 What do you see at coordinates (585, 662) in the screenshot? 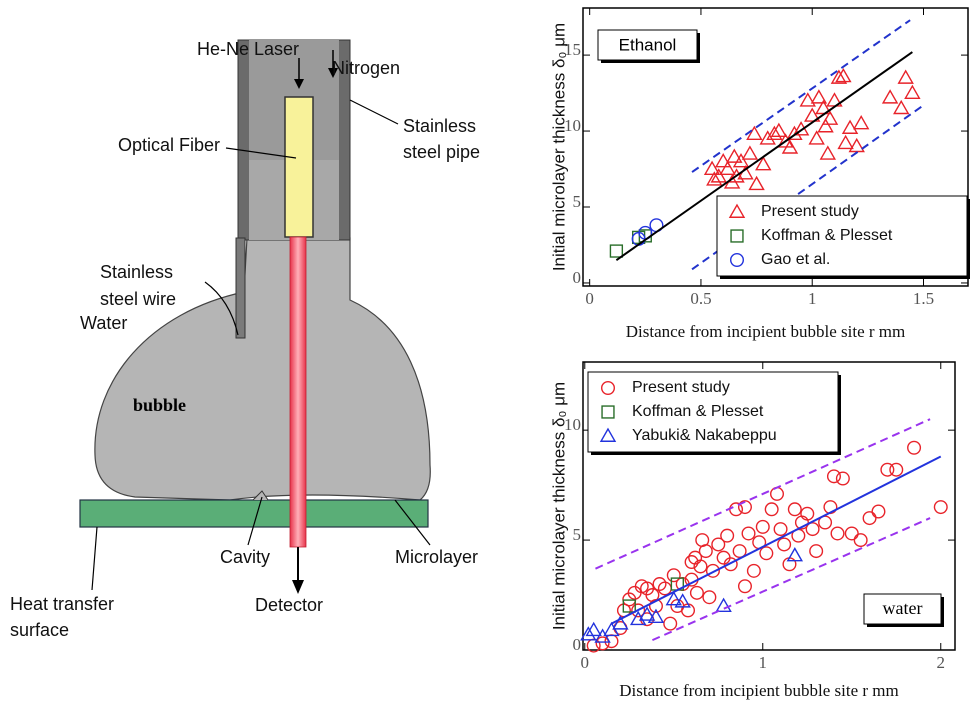
I see `x-tick-label: 0` at bounding box center [585, 662].